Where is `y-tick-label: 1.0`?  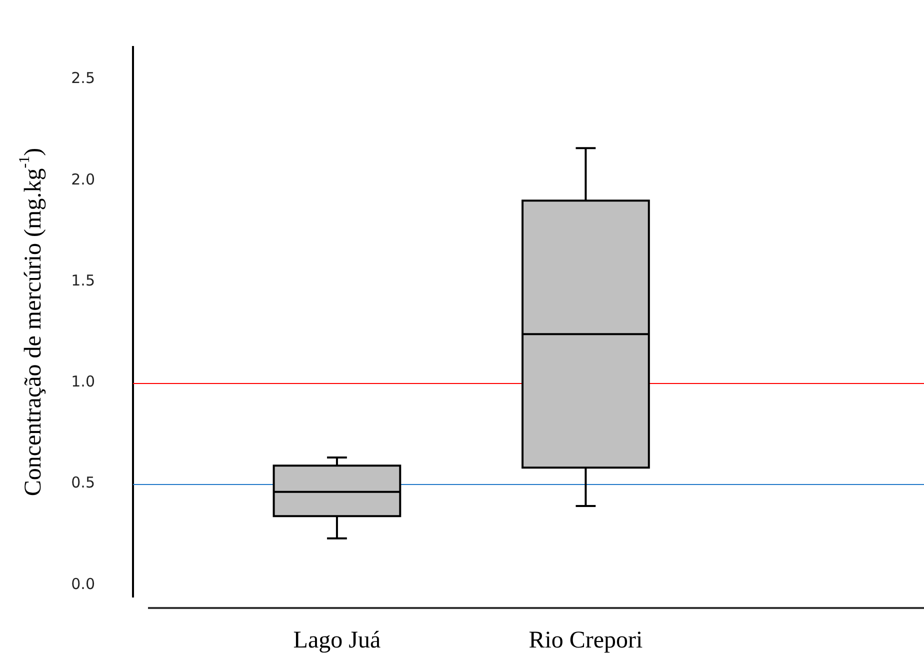 y-tick-label: 1.0 is located at coordinates (83, 381).